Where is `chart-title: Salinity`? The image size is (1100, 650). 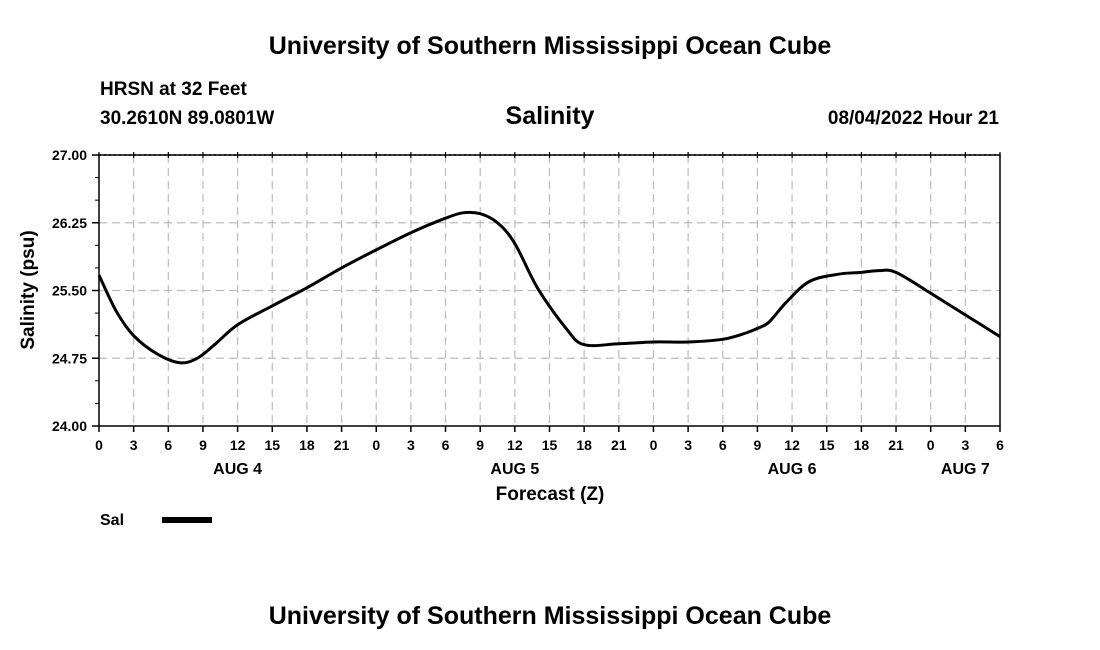
chart-title: Salinity is located at coordinates (550, 116).